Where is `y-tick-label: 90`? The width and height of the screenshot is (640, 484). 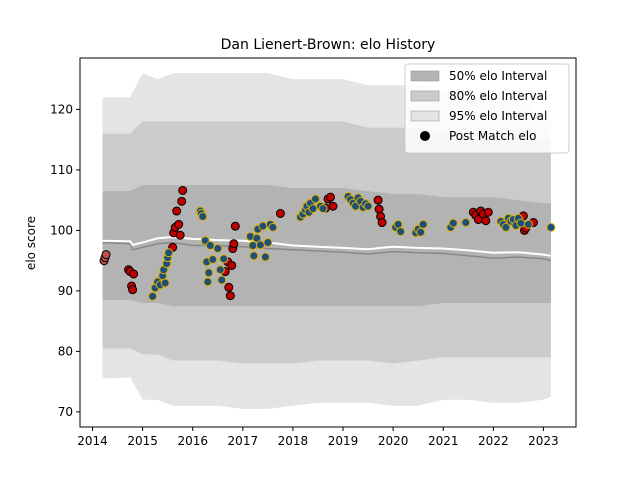
y-tick-label: 90 is located at coordinates (65, 291).